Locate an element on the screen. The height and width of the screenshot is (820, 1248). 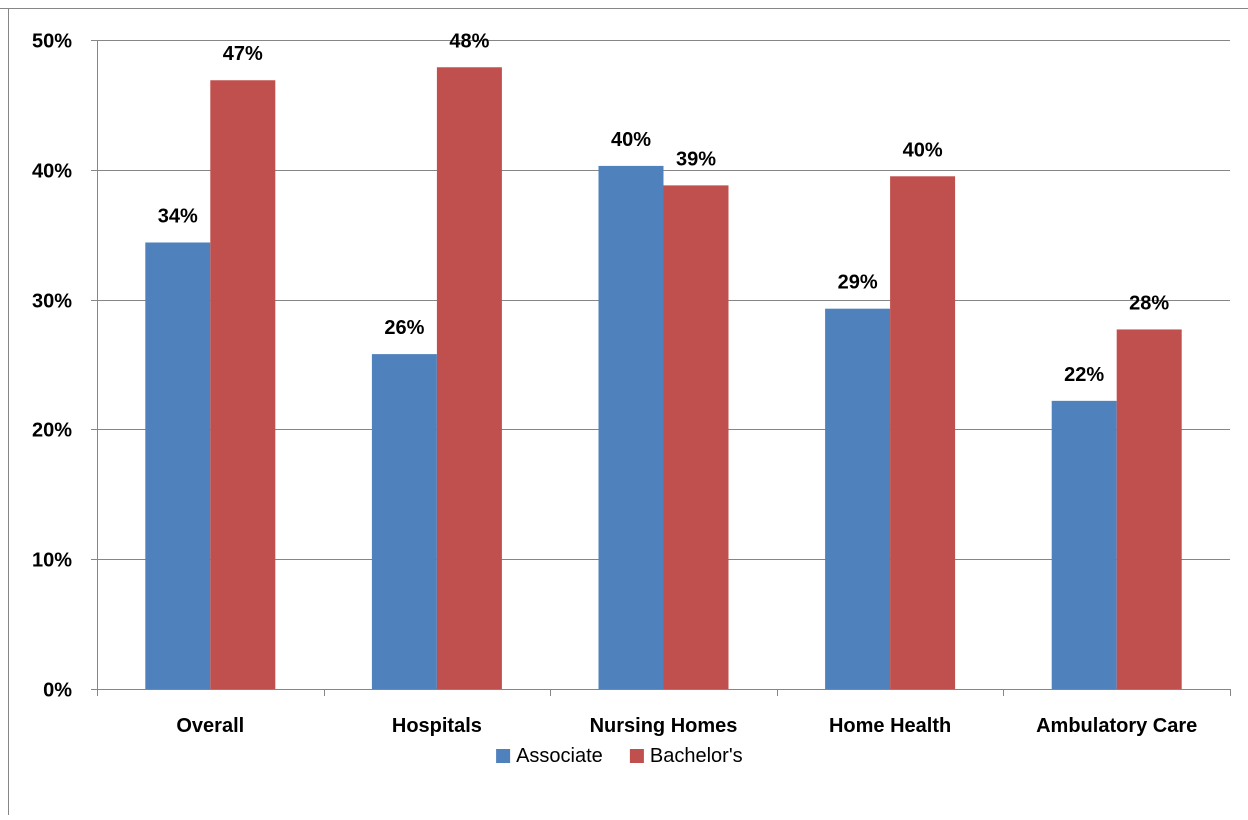
x-category-label: Nursing Homes is located at coordinates (664, 726).